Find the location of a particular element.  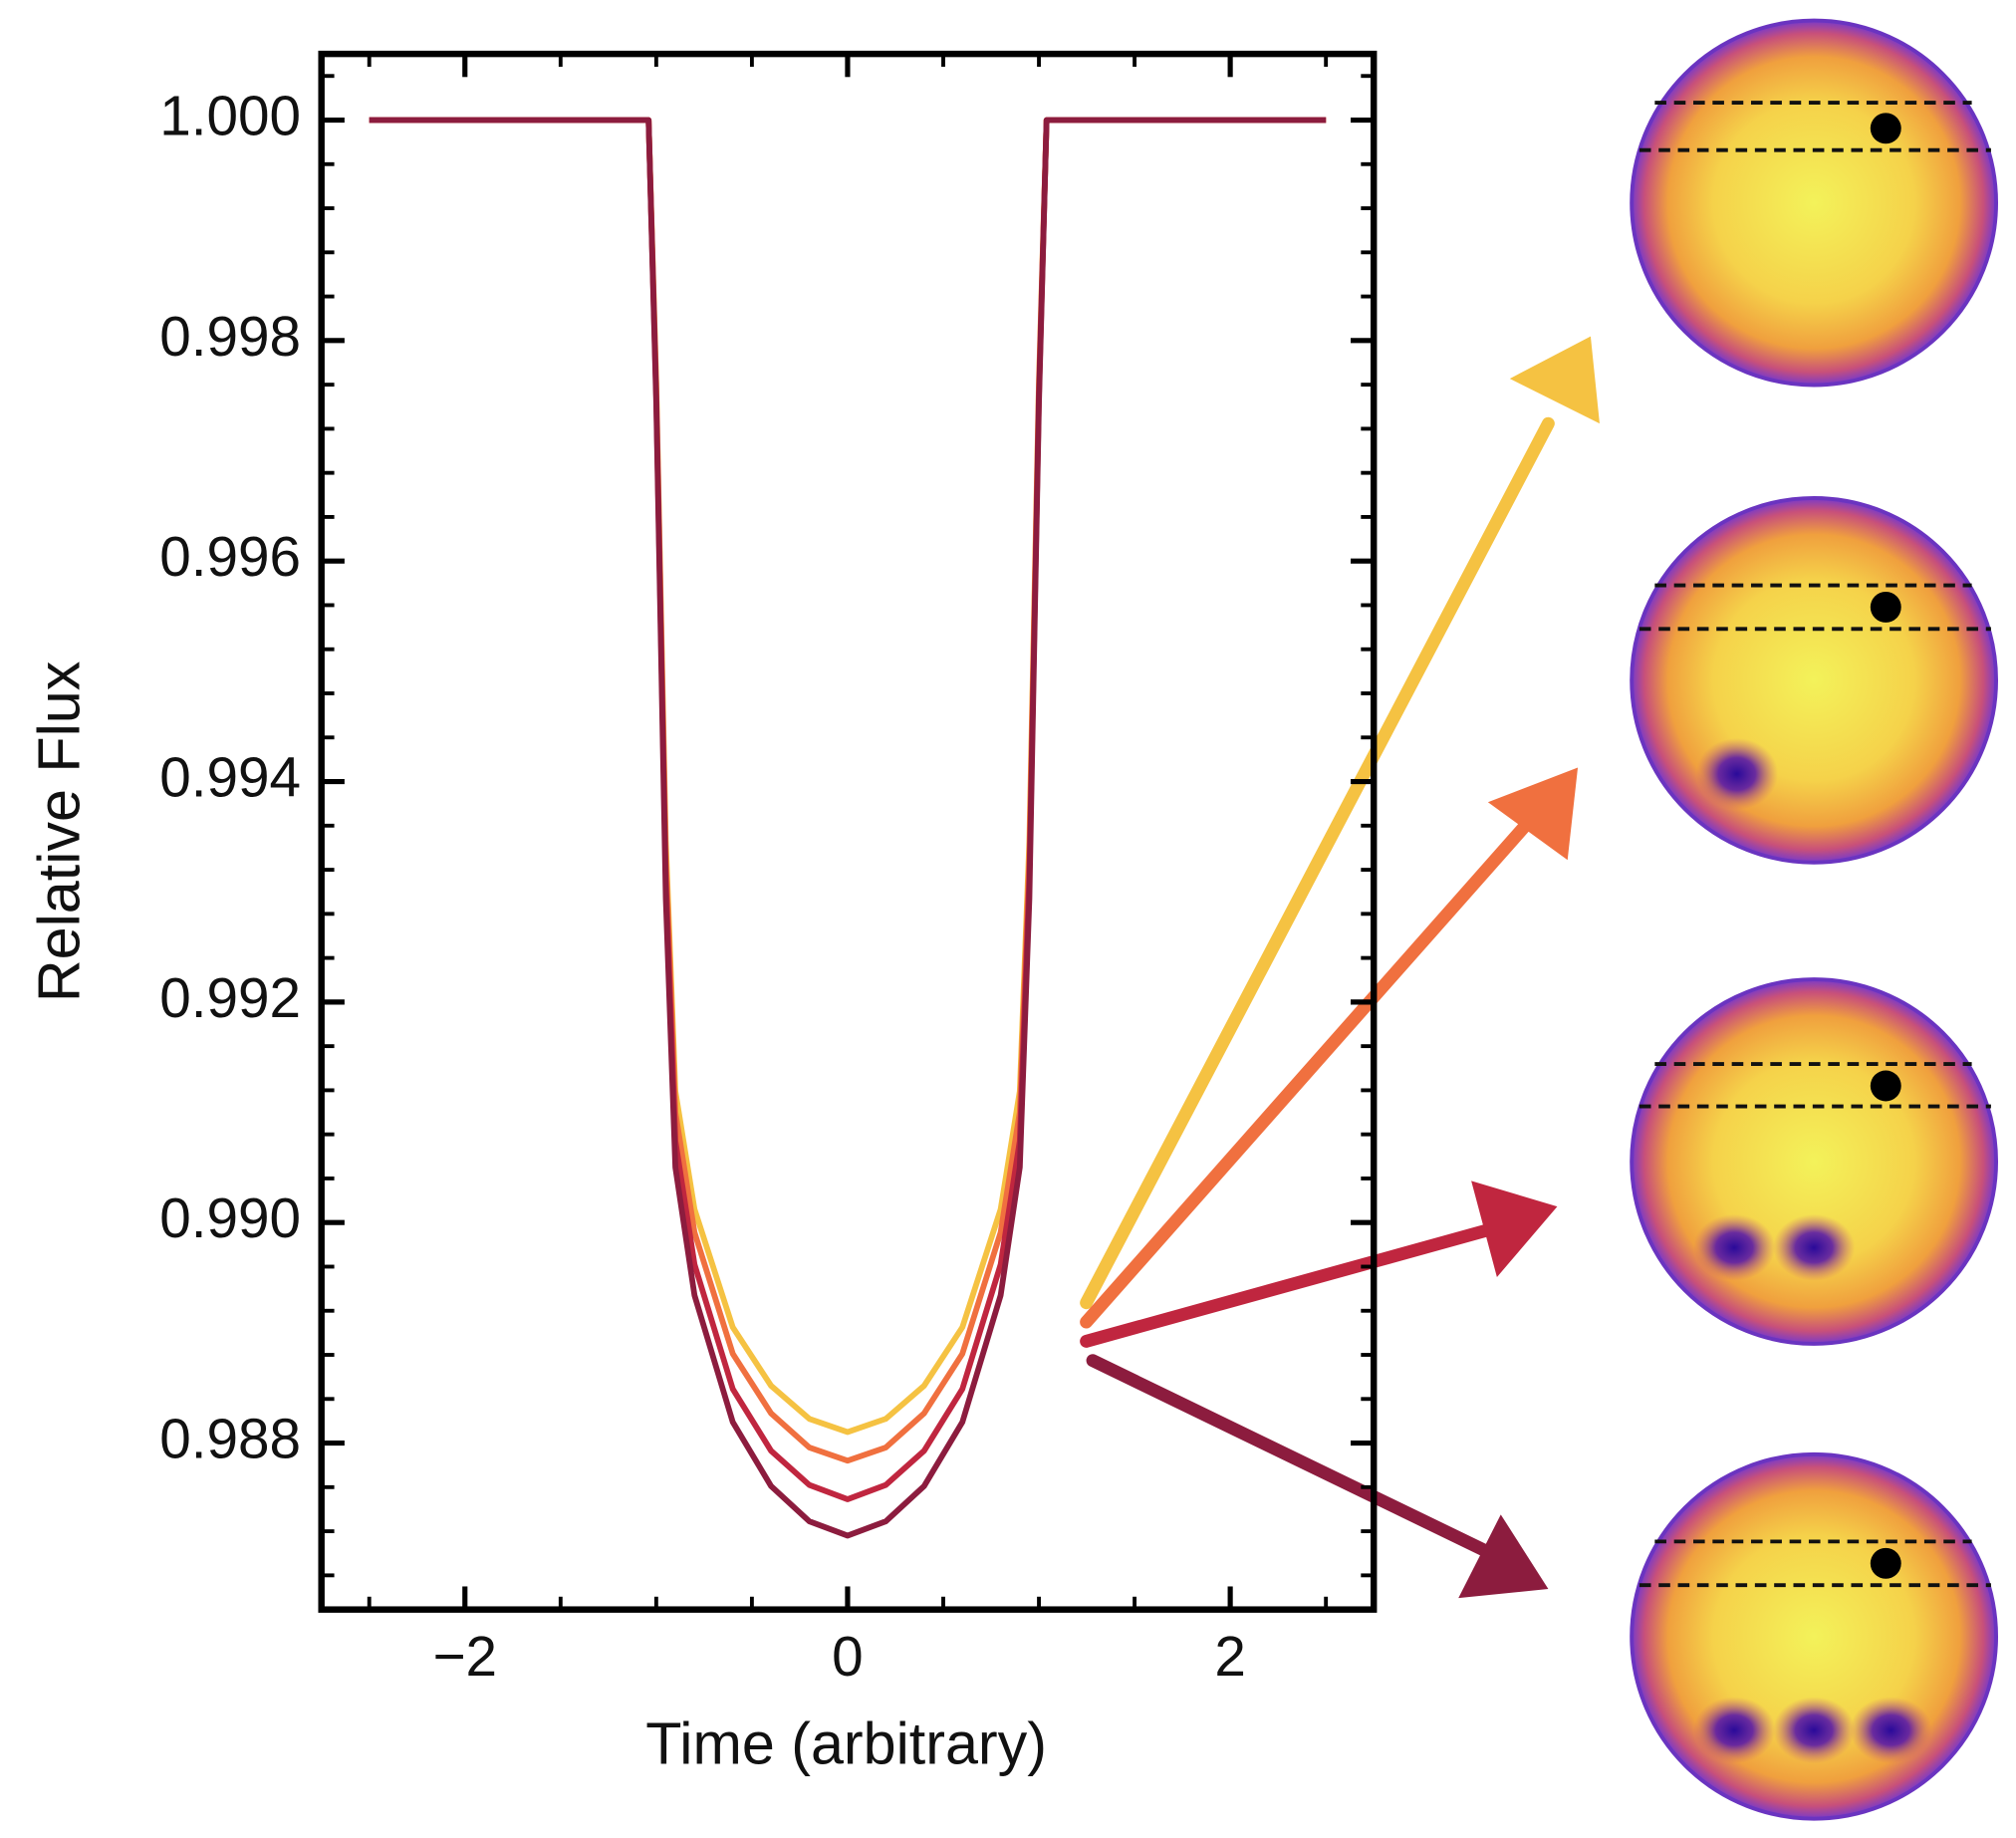

y-tick-label: 0.990 is located at coordinates (230, 1218).